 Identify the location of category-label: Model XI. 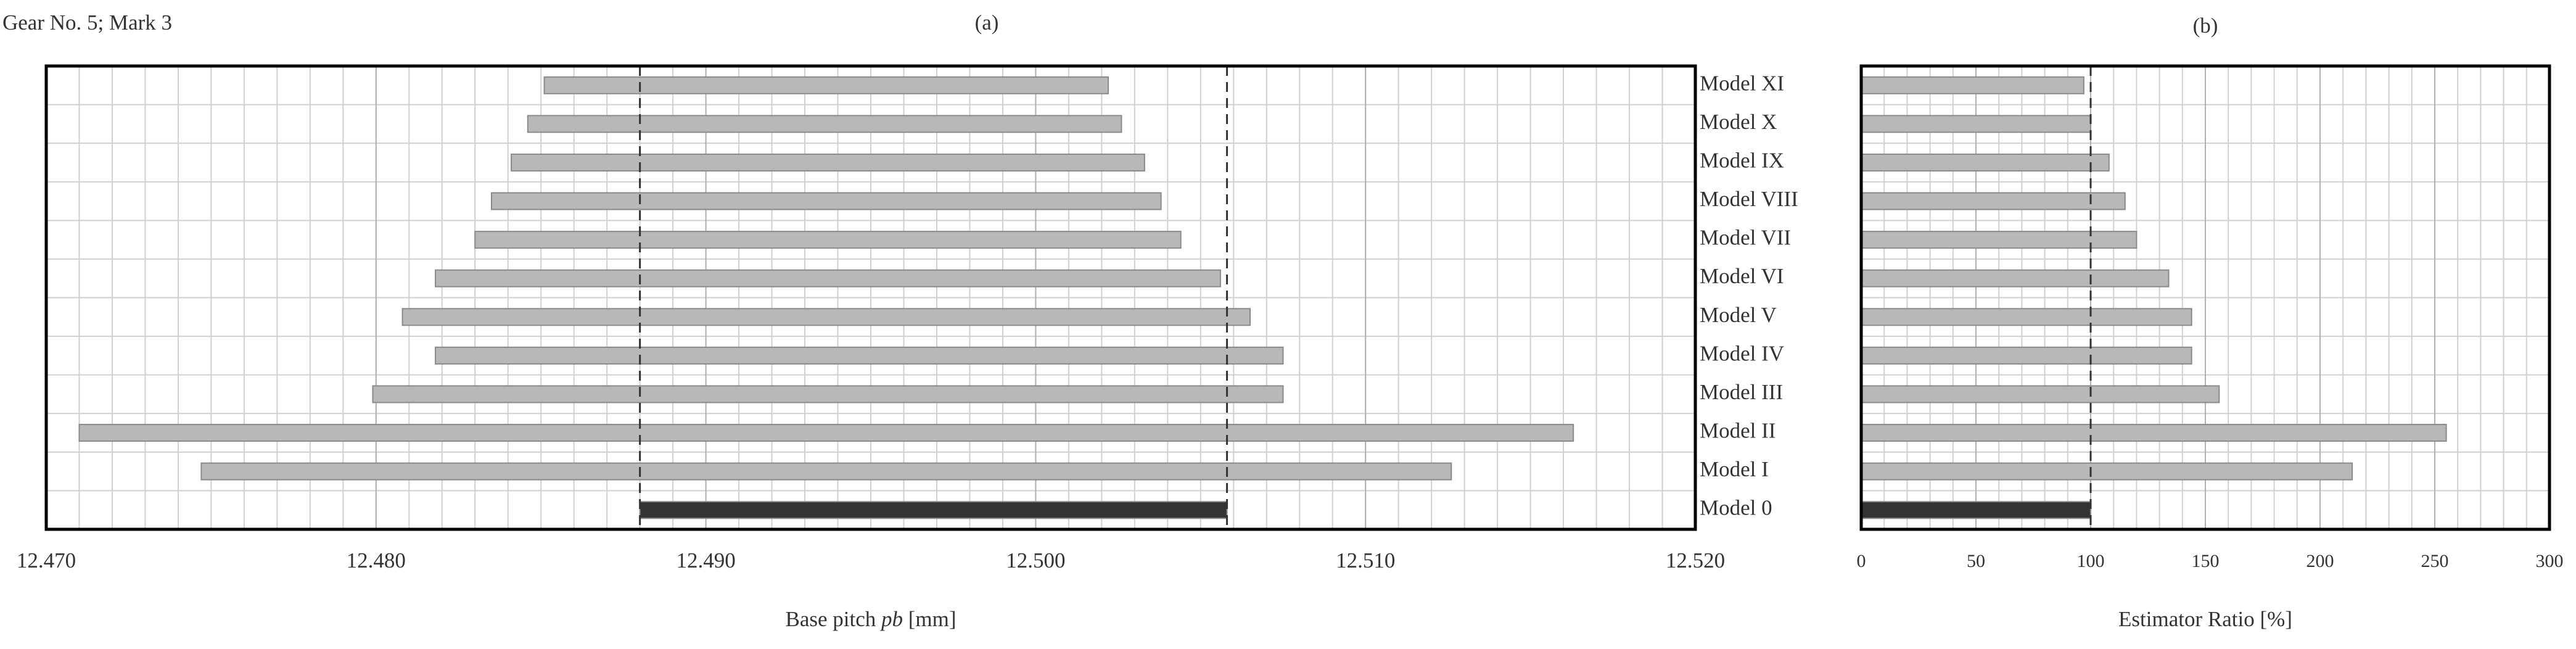
(1742, 83).